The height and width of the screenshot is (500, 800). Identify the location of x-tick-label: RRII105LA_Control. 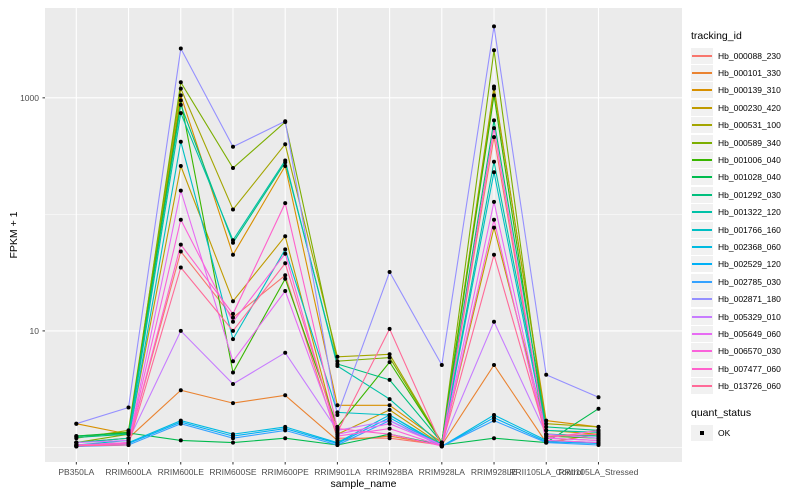
(546, 472).